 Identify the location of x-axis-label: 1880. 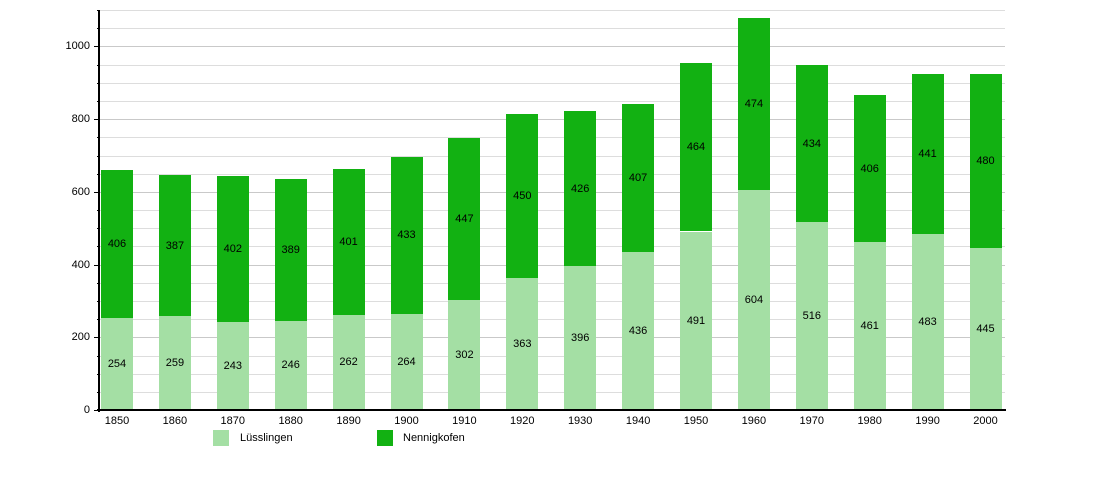
(290, 421).